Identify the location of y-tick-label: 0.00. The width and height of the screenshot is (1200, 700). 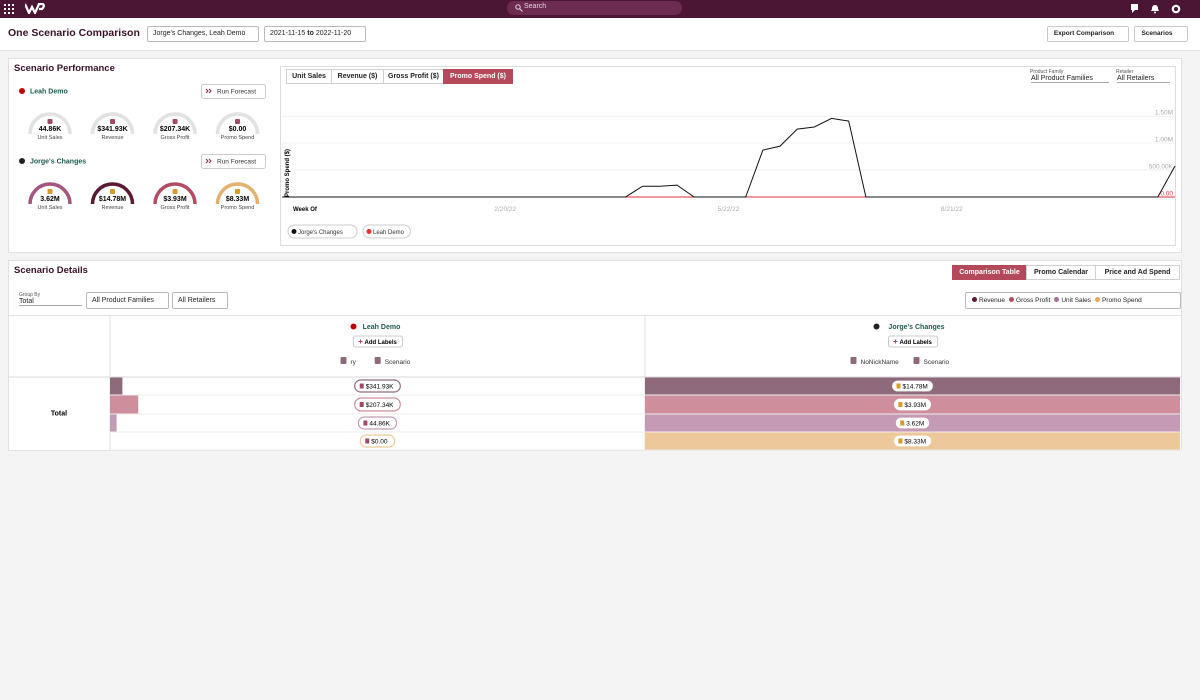
(1166, 194).